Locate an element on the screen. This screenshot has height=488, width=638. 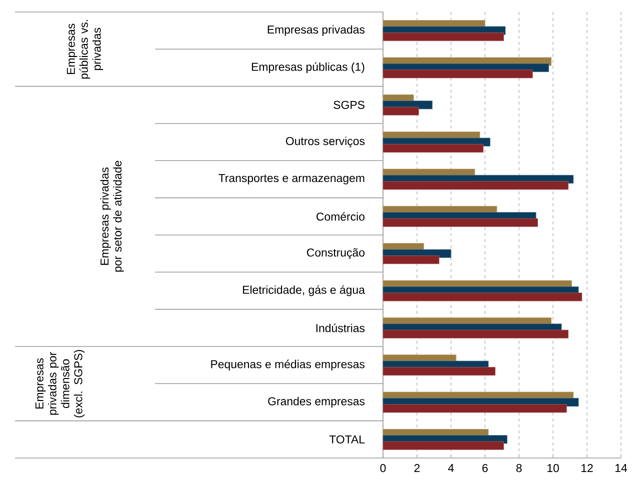
y-tick-label: Eletricidade, gás e água is located at coordinates (304, 290).